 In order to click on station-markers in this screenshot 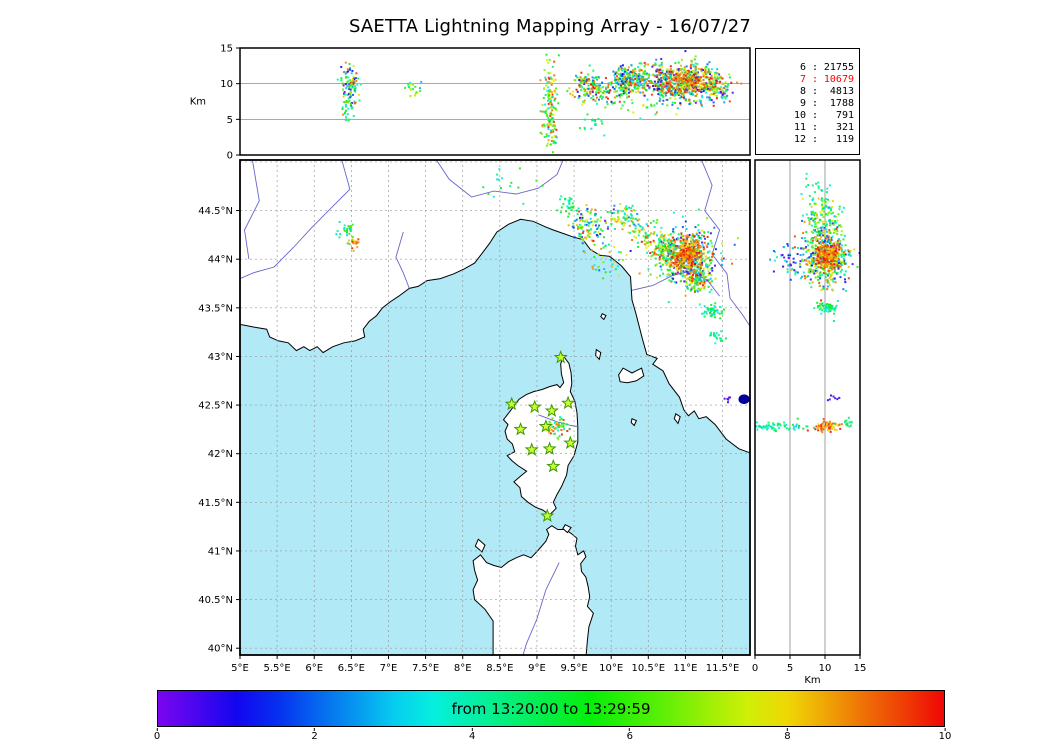, I will do `click(541, 435)`.